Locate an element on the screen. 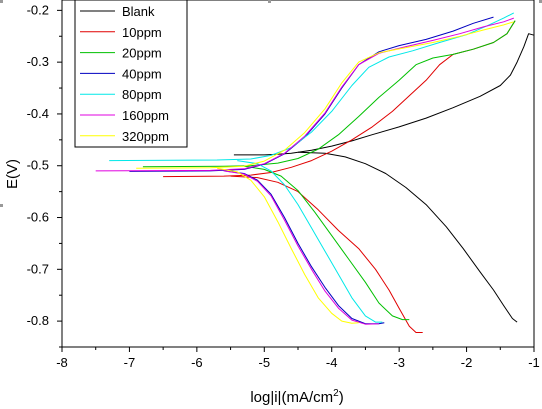 This screenshot has height=409, width=542. legend-label-20ppm: 20ppm is located at coordinates (142, 53).